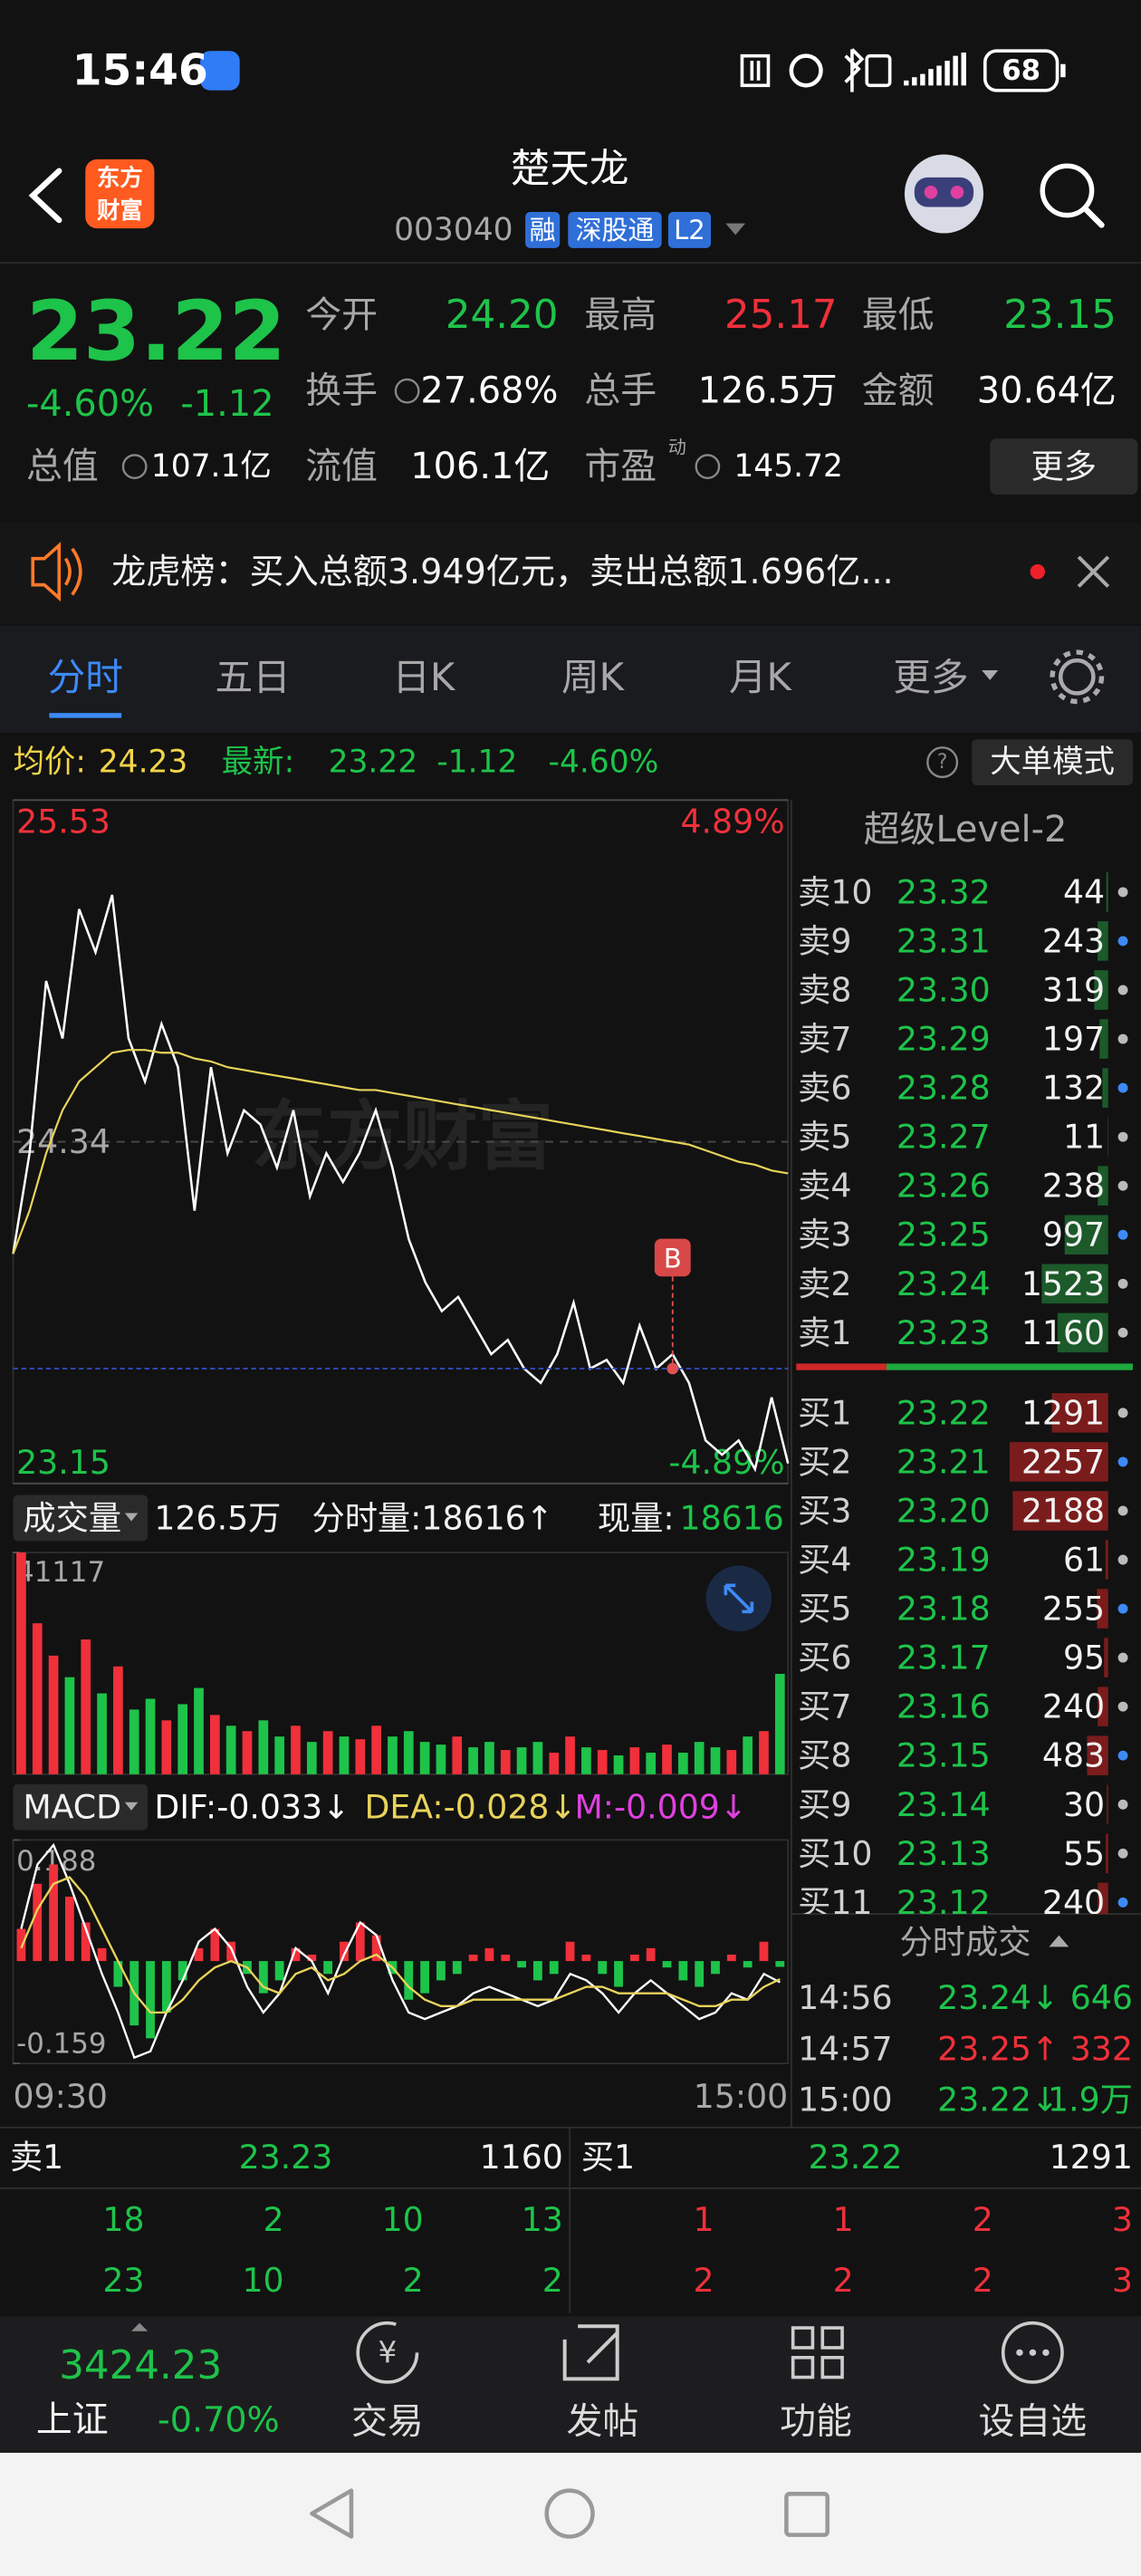  Describe the element at coordinates (816, 2422) in the screenshot. I see `nav-label: 功能` at that location.